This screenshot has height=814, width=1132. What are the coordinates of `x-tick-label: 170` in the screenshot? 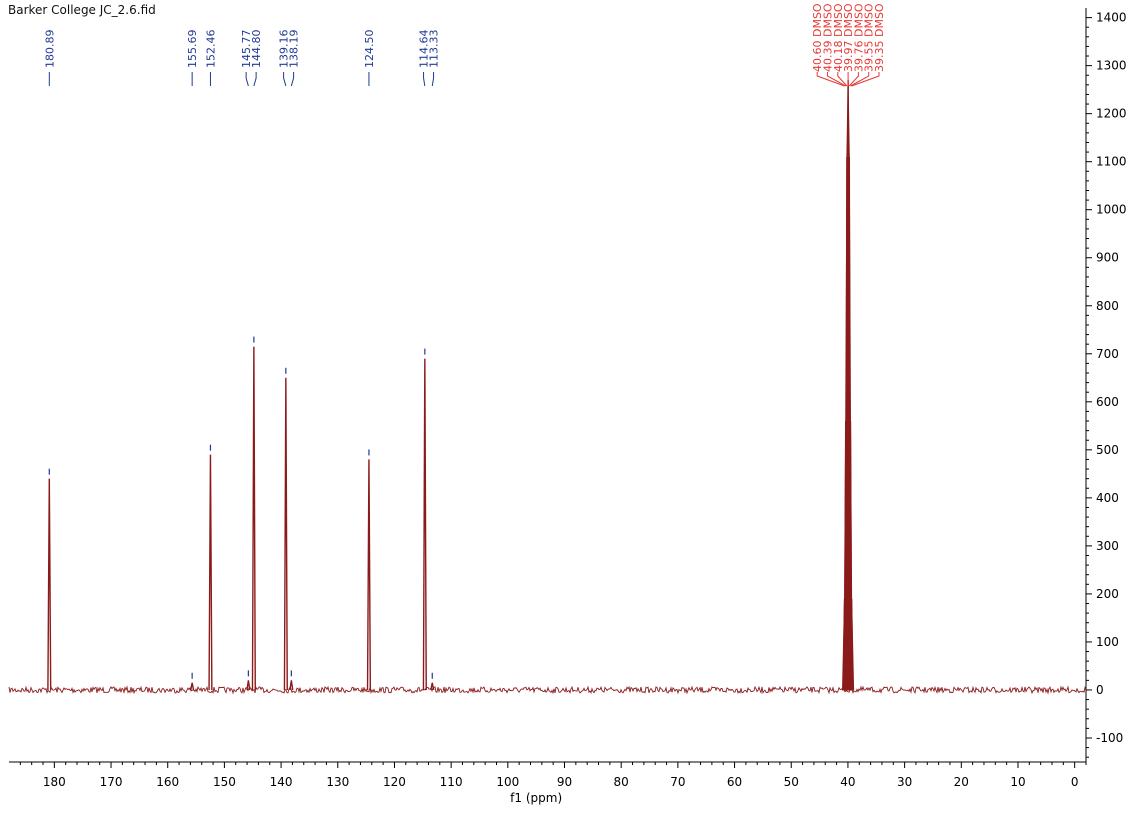 It's located at (111, 782).